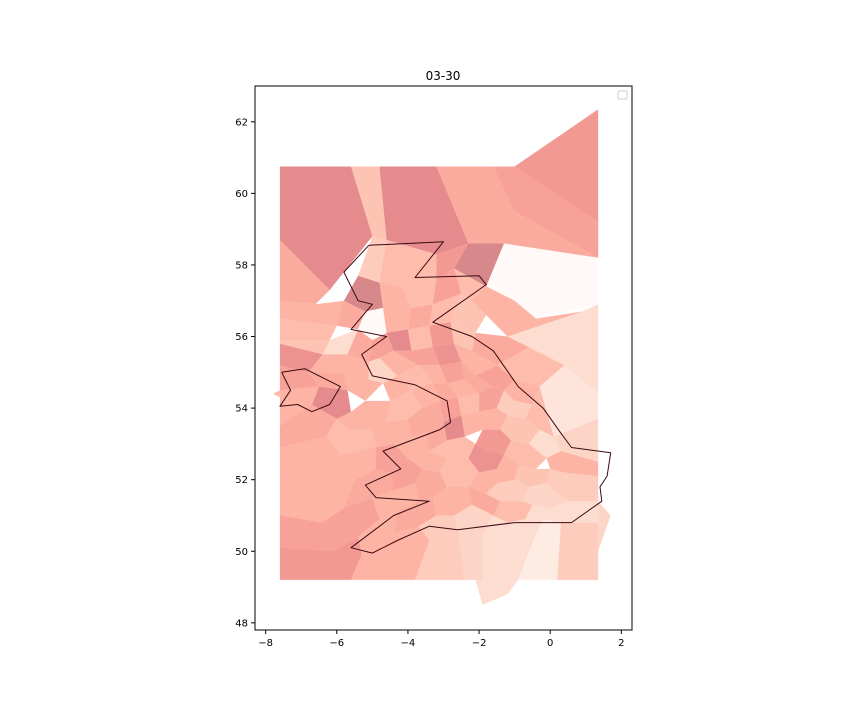 Image resolution: width=864 pixels, height=720 pixels. I want to click on legend-box, so click(622, 95).